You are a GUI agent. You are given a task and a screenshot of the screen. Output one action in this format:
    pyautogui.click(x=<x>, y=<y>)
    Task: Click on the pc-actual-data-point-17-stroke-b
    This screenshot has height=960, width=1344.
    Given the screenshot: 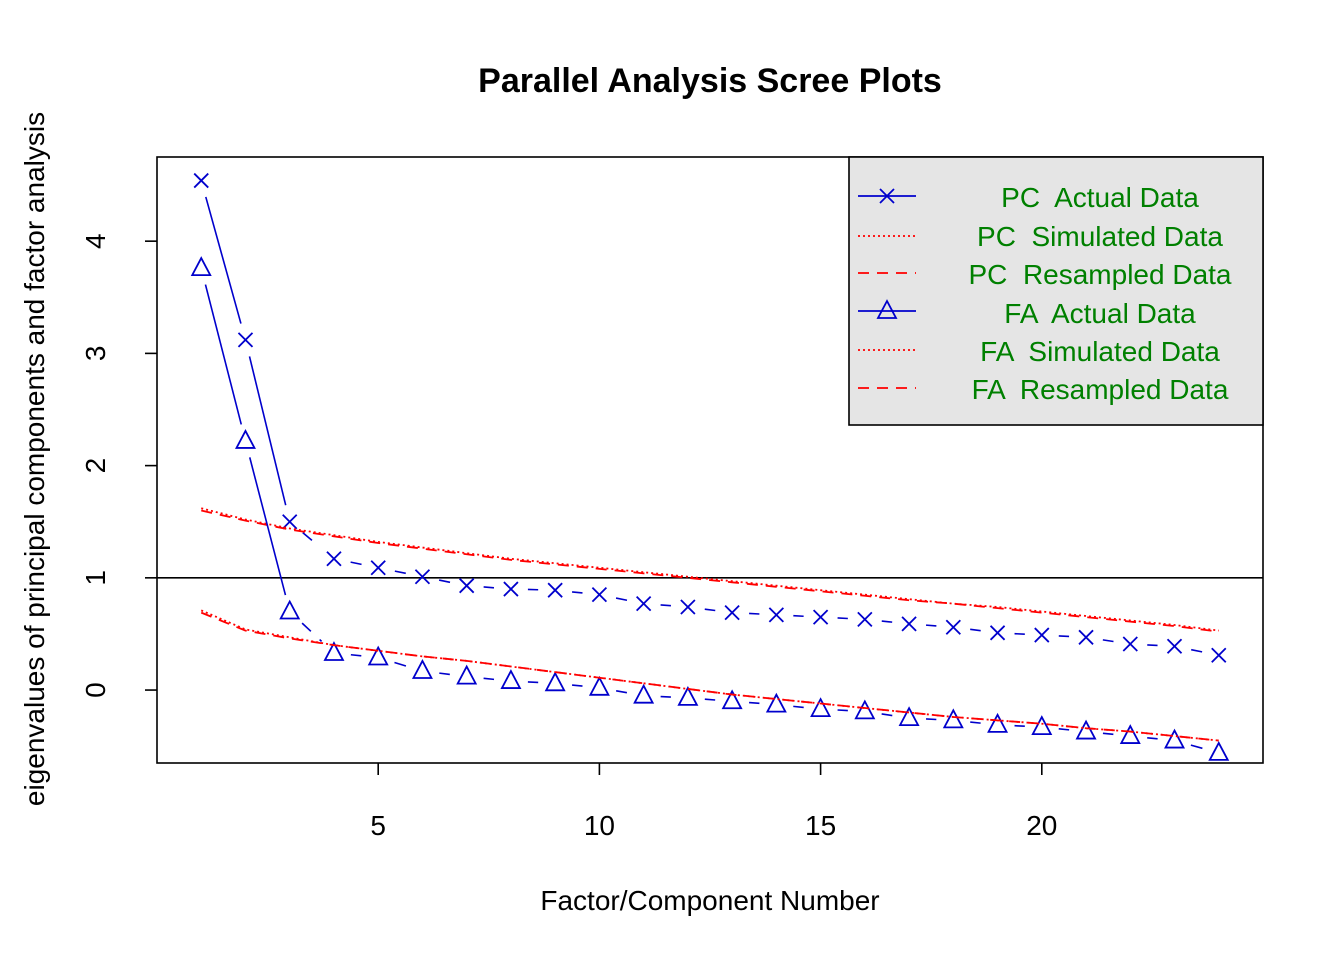 What is the action you would take?
    pyautogui.click(x=909, y=624)
    